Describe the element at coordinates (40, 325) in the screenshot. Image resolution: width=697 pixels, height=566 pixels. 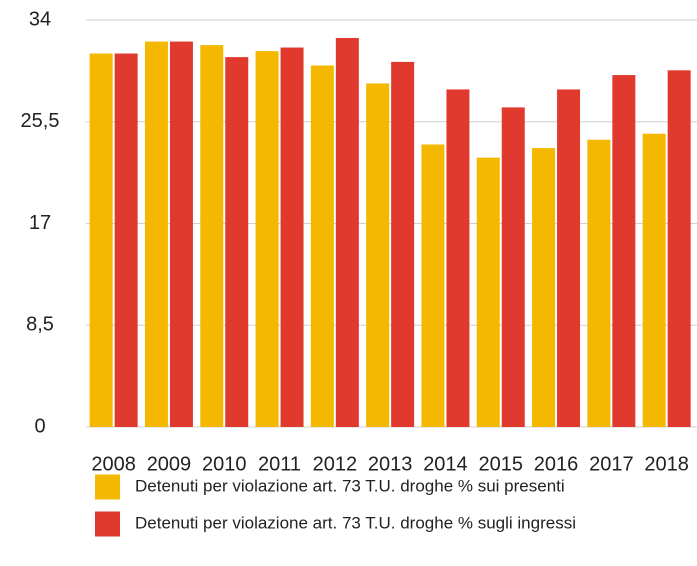
I see `y-tick-label: 8,5` at that location.